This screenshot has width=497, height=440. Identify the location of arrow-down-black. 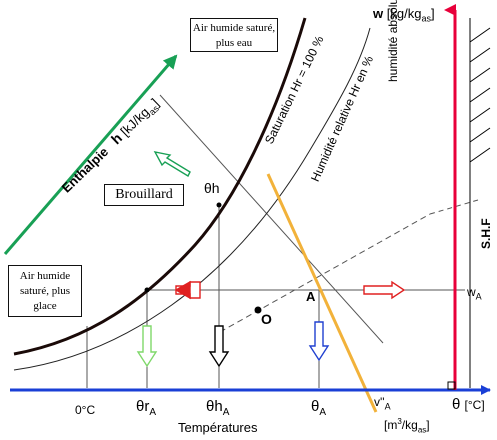
(219, 346).